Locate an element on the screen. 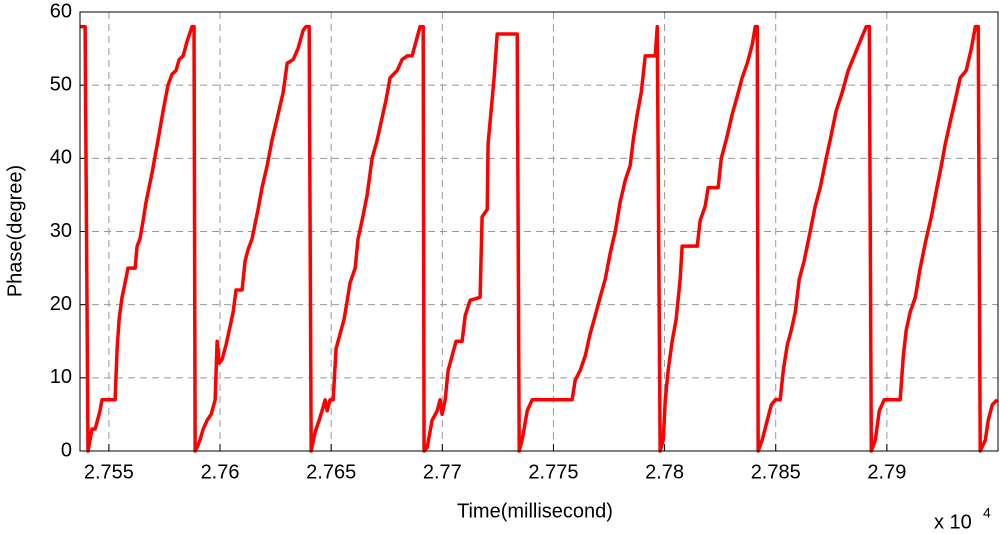 This screenshot has width=1000, height=534. x-tick-label: 2.77 is located at coordinates (442, 472).